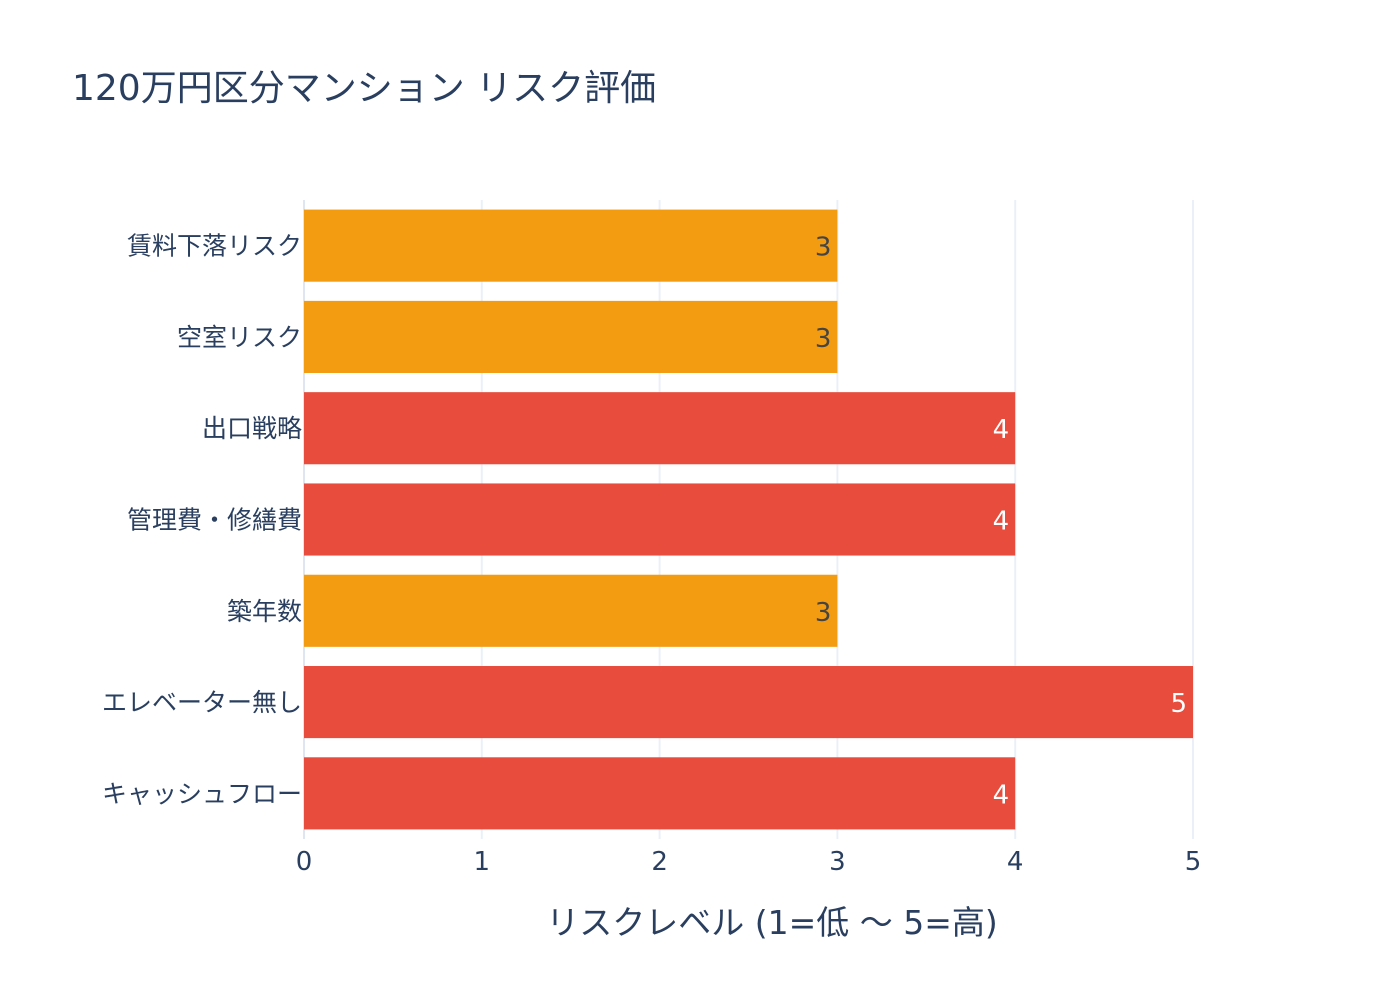 Image resolution: width=1400 pixels, height=1004 pixels. What do you see at coordinates (252, 428) in the screenshot?
I see `y-tick-label: 出口戦略` at bounding box center [252, 428].